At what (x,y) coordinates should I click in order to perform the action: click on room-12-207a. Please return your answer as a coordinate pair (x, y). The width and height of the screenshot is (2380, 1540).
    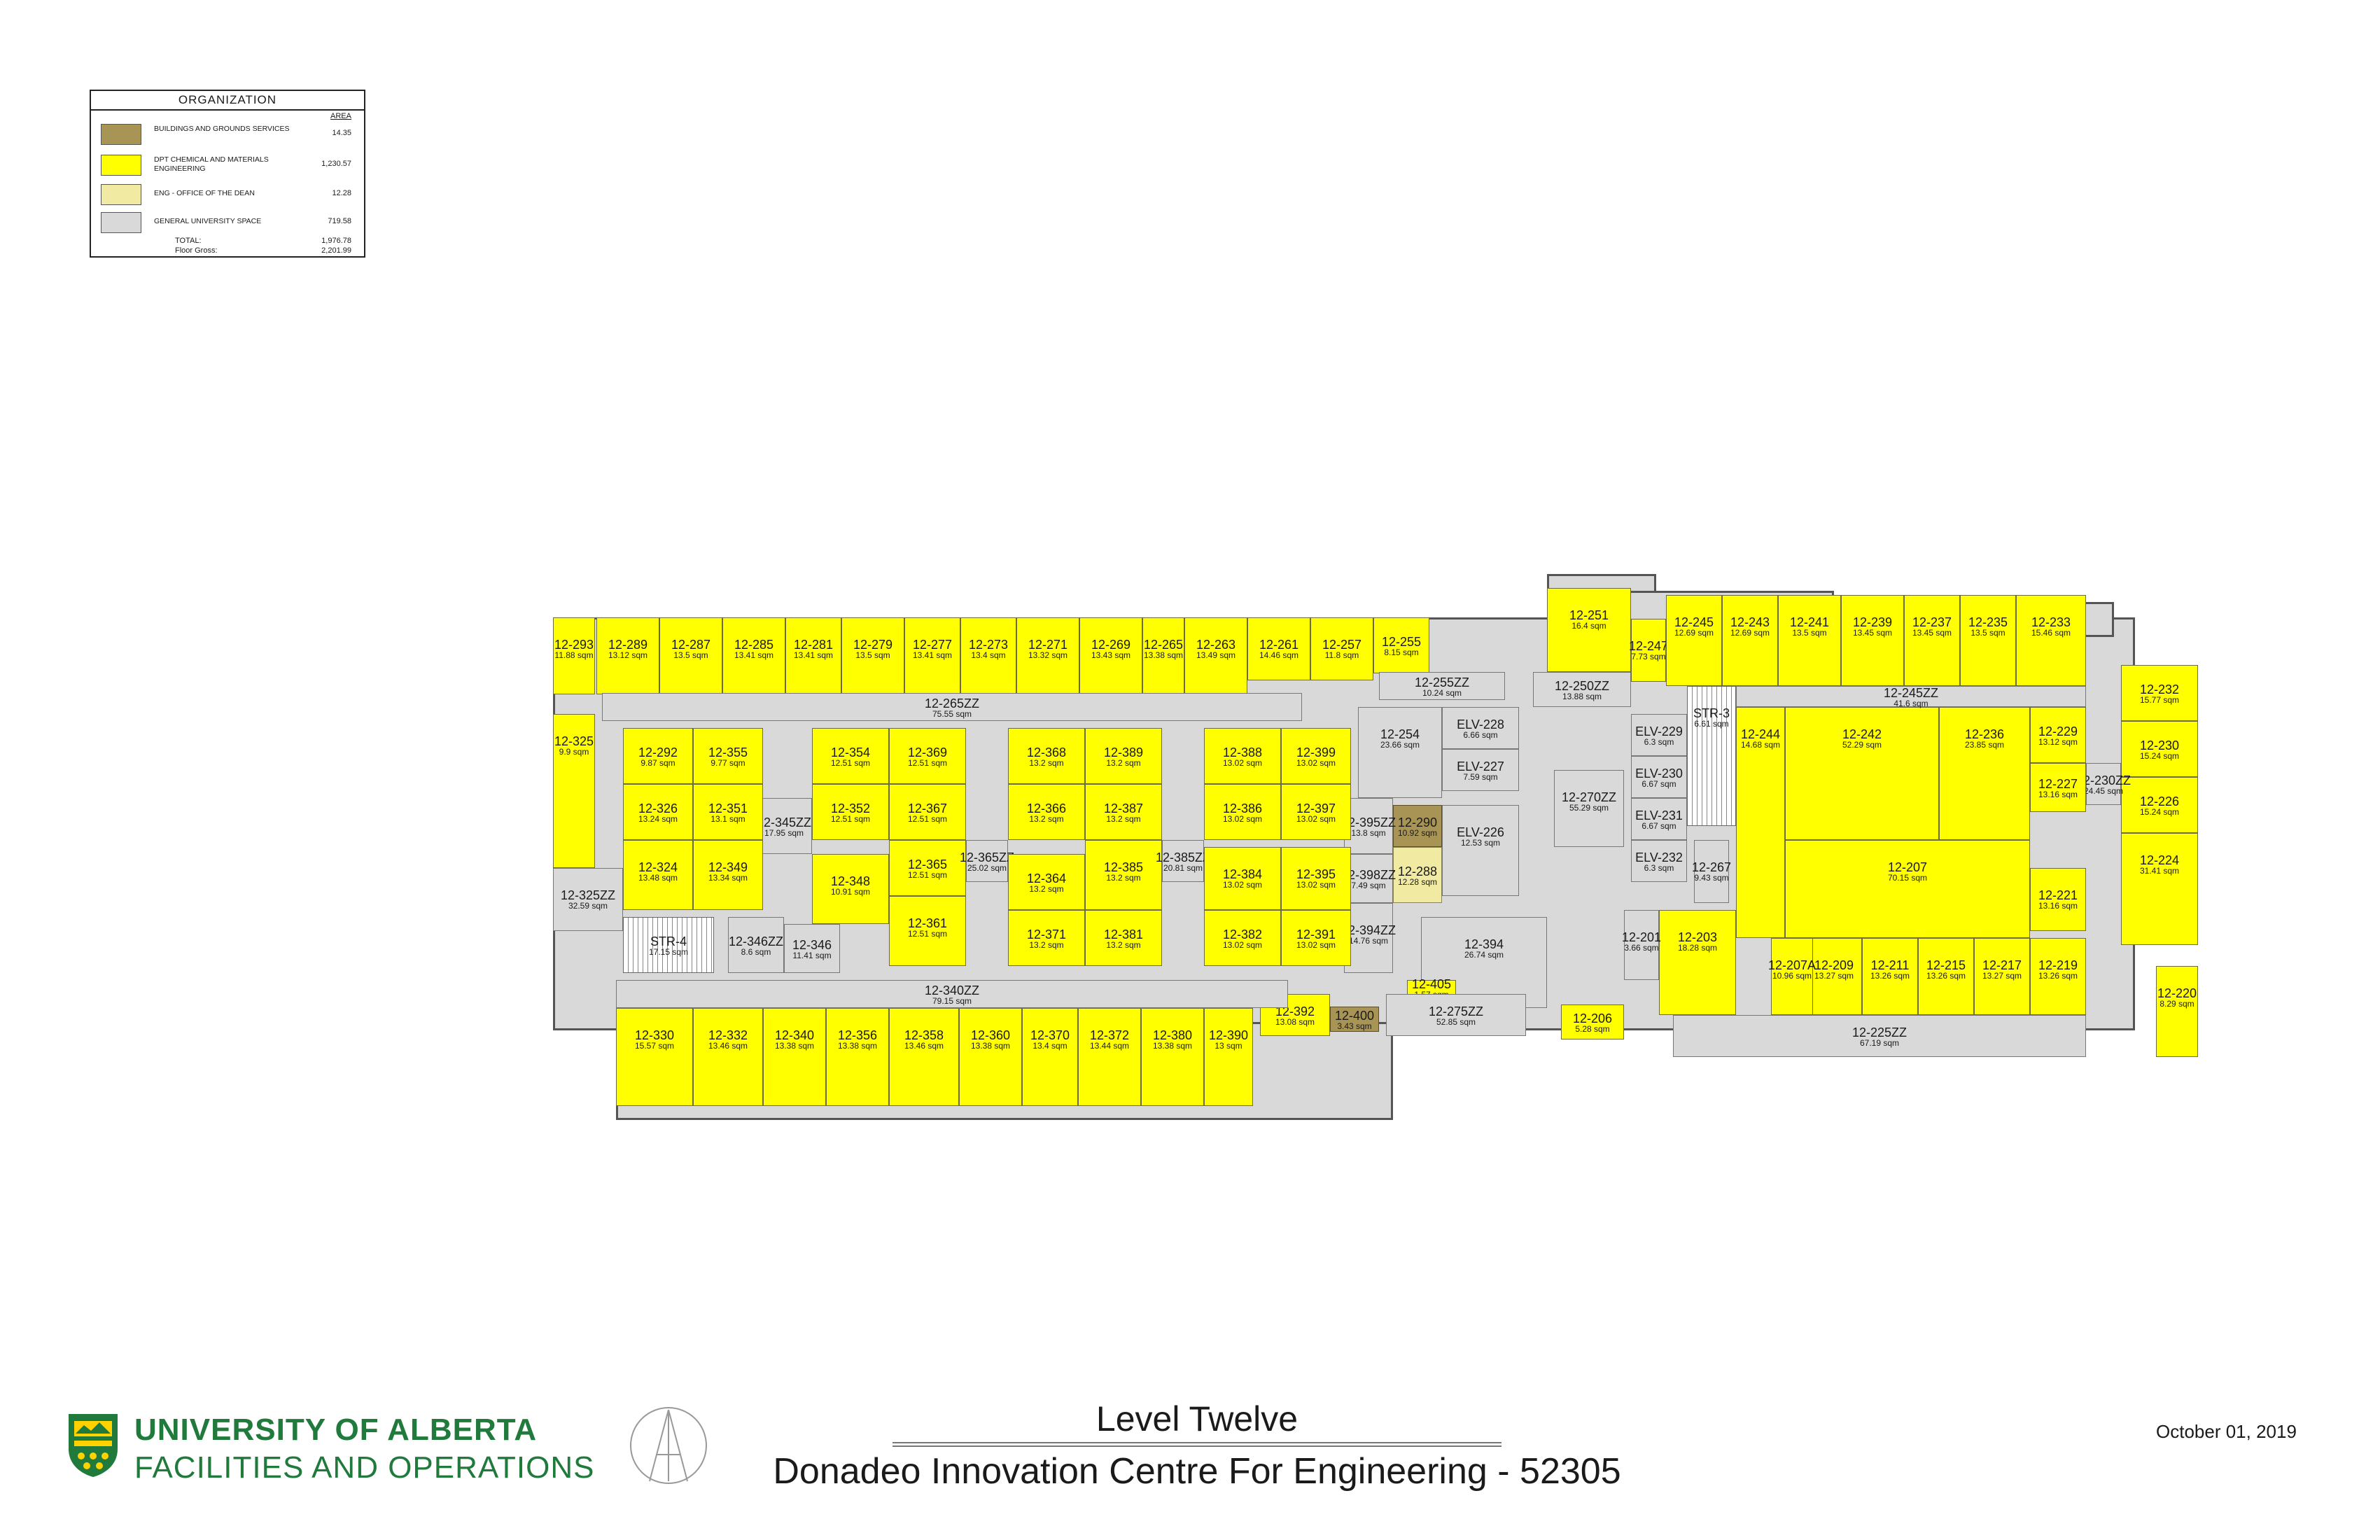
    Looking at the image, I should click on (1792, 976).